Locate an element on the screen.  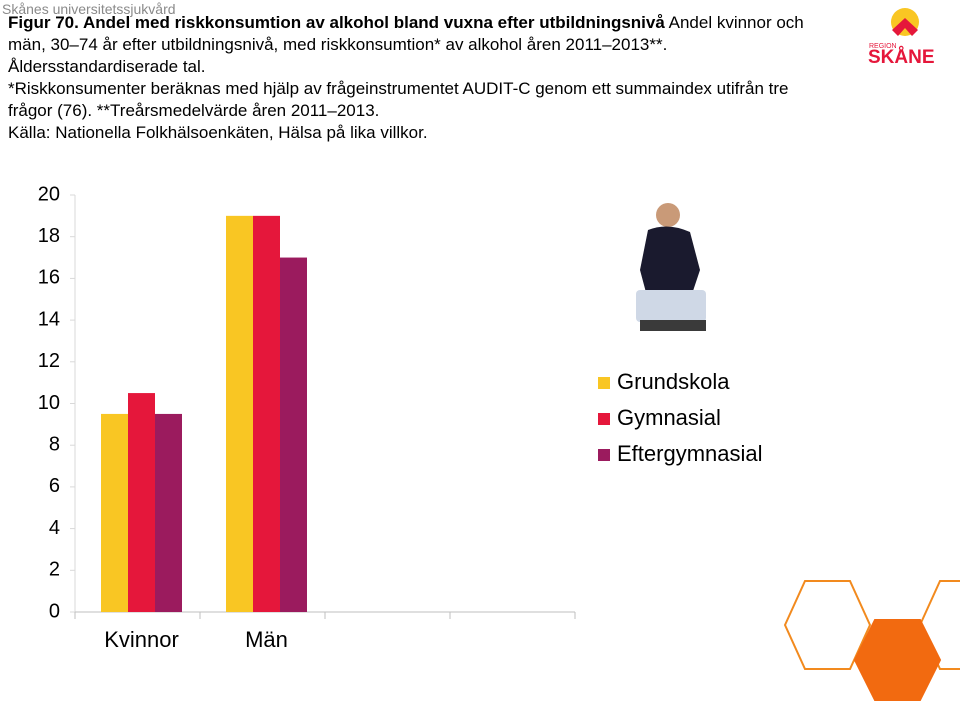
subtitle: Åldersstandardiserade tal. is located at coordinates (107, 66).